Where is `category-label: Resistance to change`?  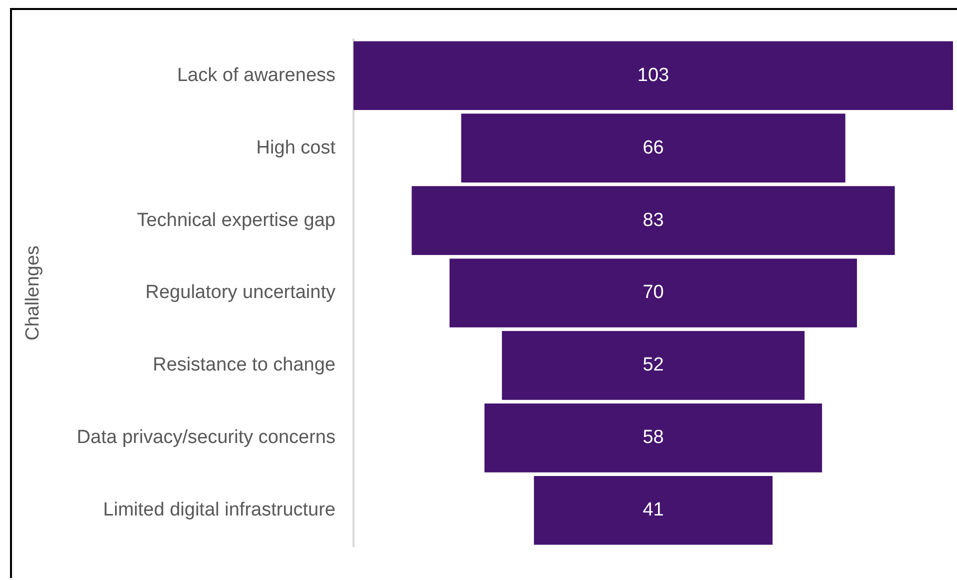 category-label: Resistance to change is located at coordinates (244, 365).